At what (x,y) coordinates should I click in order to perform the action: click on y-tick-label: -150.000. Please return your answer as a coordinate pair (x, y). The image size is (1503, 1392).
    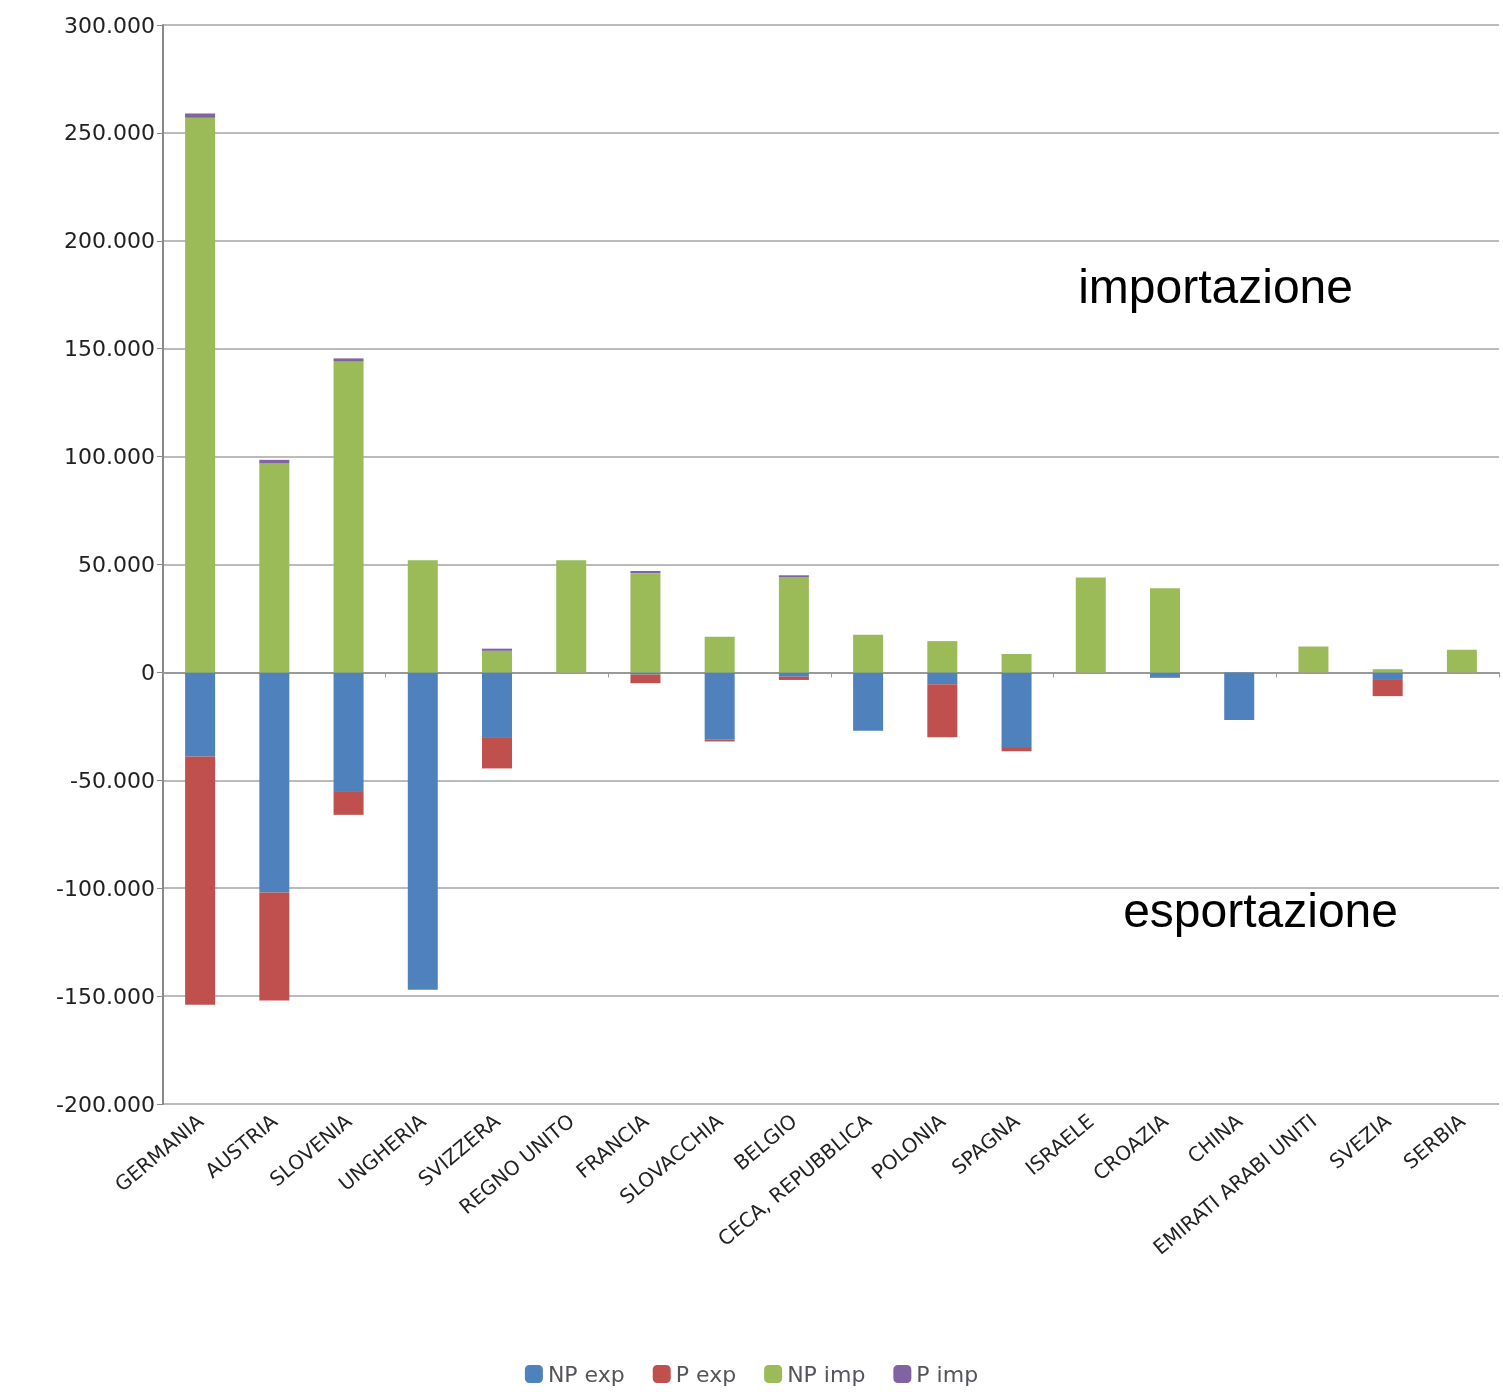
    Looking at the image, I should click on (105, 996).